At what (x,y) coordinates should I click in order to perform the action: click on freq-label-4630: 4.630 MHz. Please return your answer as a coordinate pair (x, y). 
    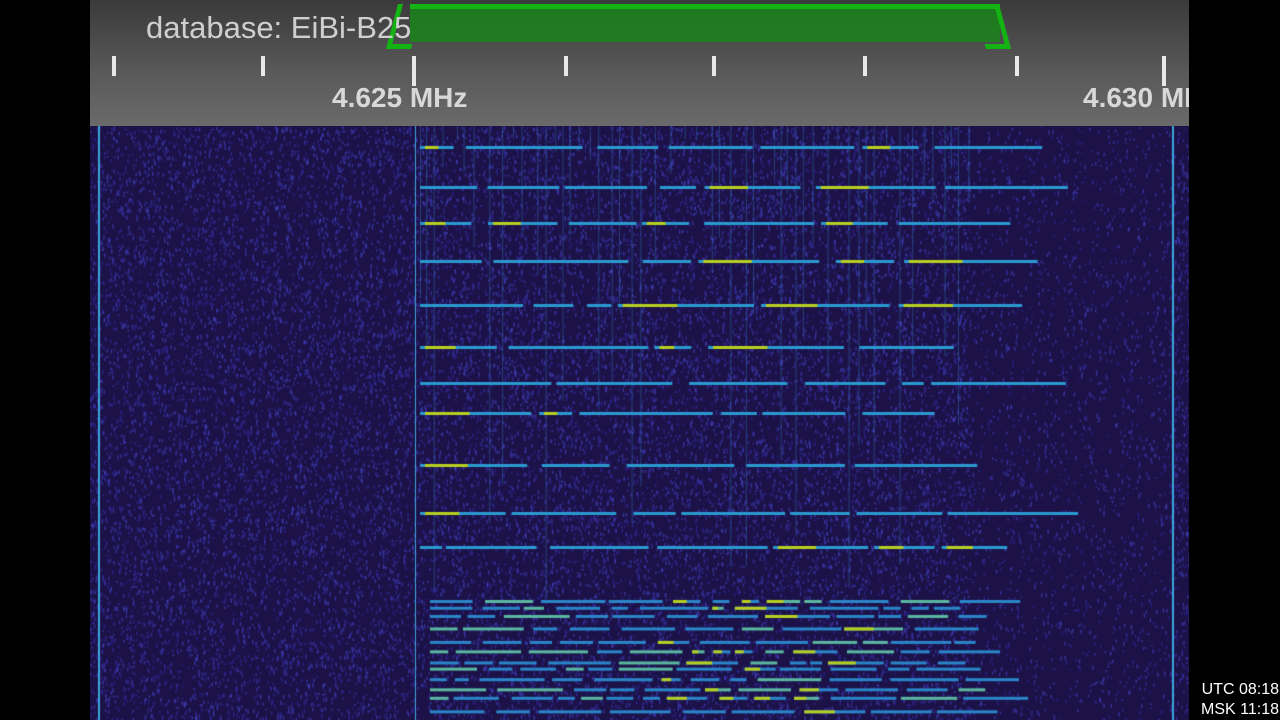
    Looking at the image, I should click on (1136, 97).